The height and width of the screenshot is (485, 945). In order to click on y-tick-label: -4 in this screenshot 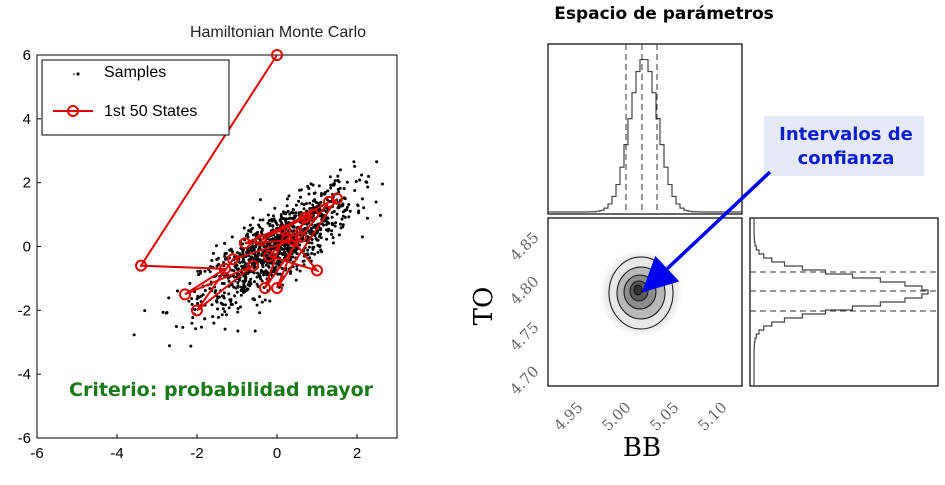, I will do `click(24, 374)`.